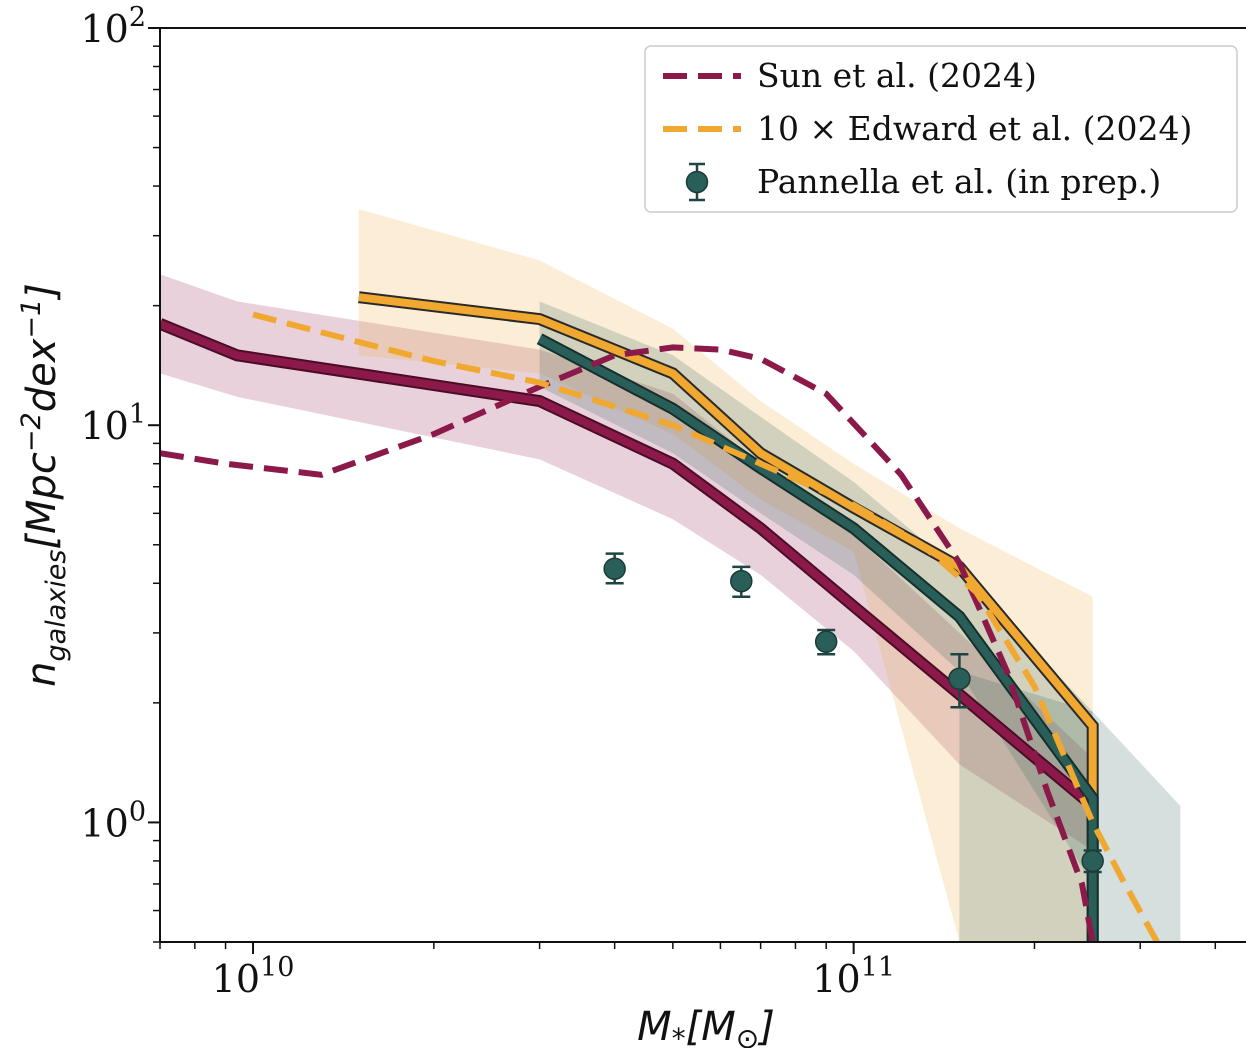 The image size is (1246, 1048). What do you see at coordinates (44, 485) in the screenshot?
I see `y-axis-label: ngalaxies[Mpc−2dex−1]` at bounding box center [44, 485].